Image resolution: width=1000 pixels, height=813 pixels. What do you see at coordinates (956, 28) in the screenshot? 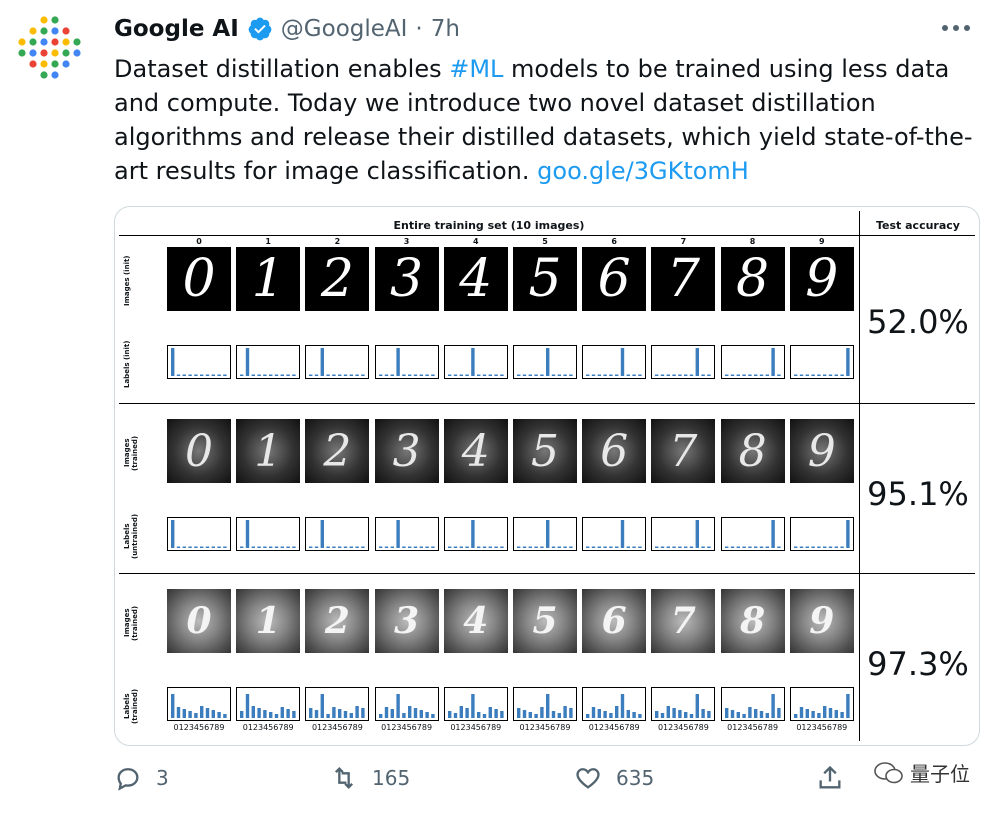
I see `more-dots-icon` at bounding box center [956, 28].